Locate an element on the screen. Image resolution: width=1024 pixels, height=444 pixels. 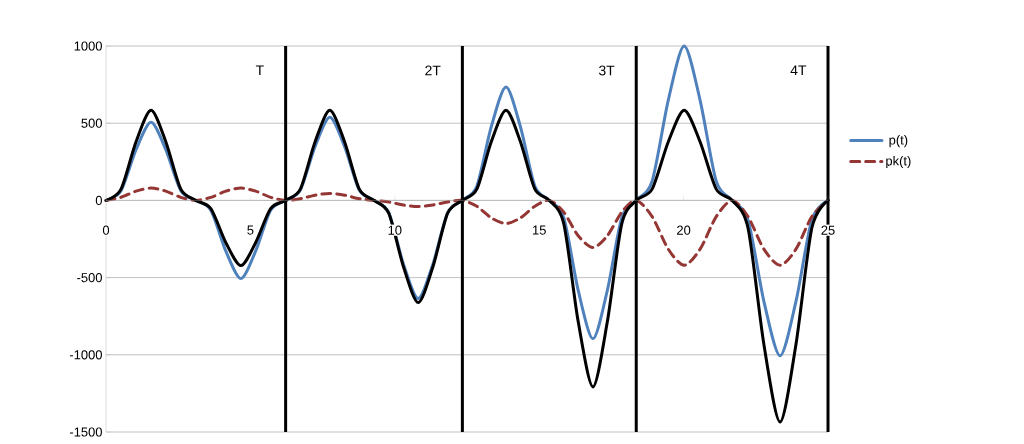
x-tick-label: 15 is located at coordinates (539, 230).